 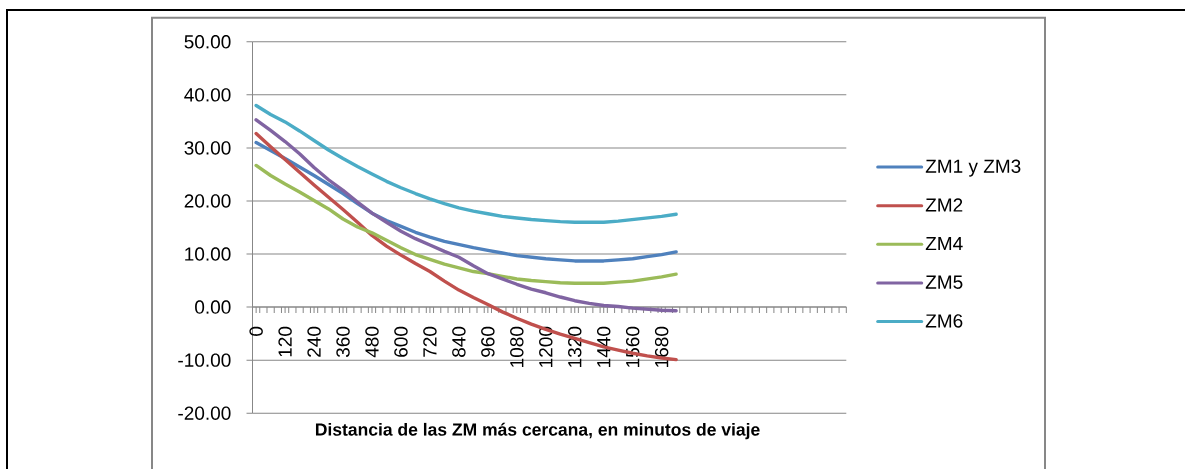 I want to click on y-tick-label: 30.00, so click(x=207, y=148).